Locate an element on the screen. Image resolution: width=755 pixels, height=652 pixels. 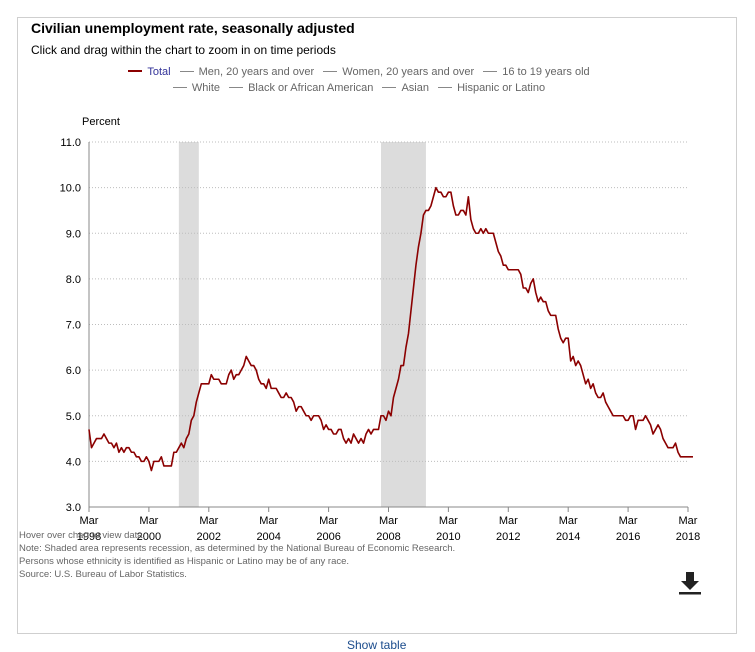
y-tick-label: 10.0 is located at coordinates (70, 189).